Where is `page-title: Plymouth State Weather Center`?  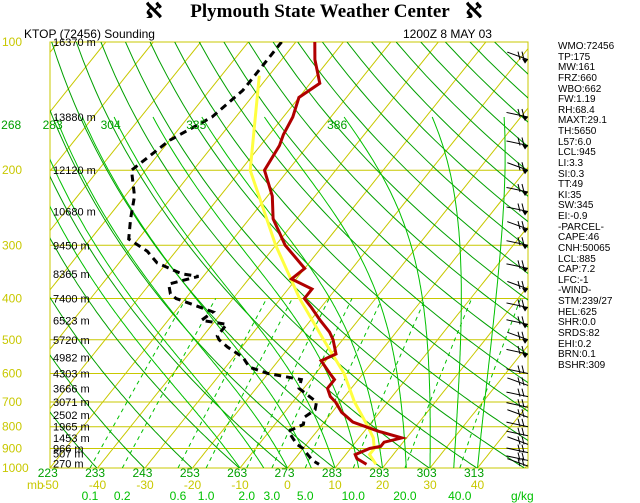 page-title: Plymouth State Weather Center is located at coordinates (320, 11).